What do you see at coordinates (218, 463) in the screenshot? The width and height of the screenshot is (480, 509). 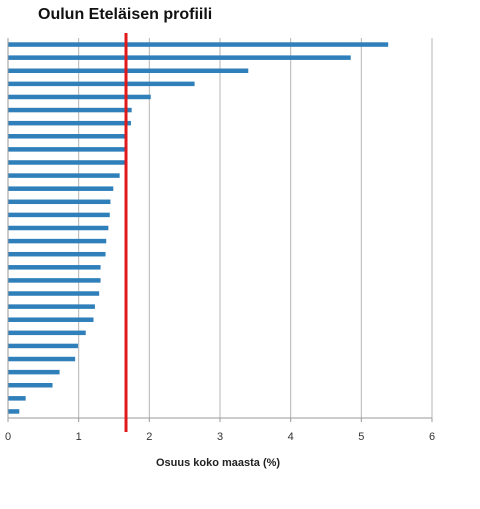 I see `x-axis-label: Osuus koko maasta (%)` at bounding box center [218, 463].